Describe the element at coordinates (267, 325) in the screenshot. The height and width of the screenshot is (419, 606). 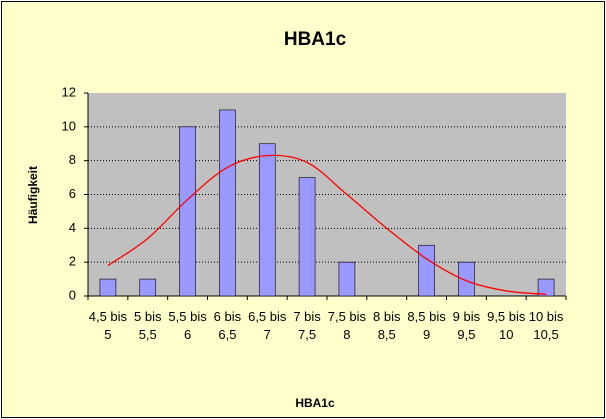
I see `x-tick-label: 6,5 bis 7` at that location.